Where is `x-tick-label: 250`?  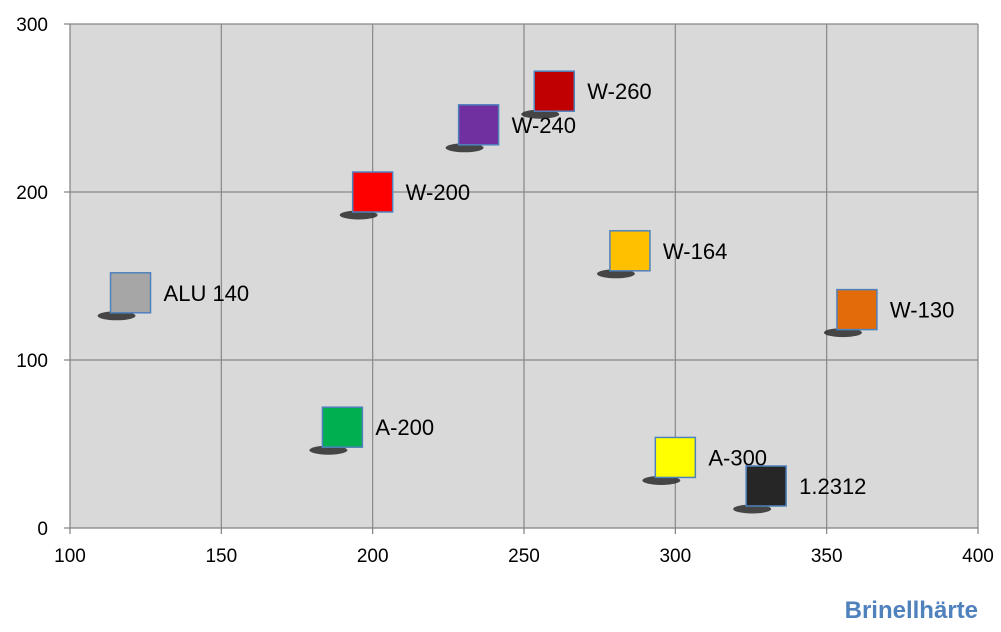
x-tick-label: 250 is located at coordinates (524, 556).